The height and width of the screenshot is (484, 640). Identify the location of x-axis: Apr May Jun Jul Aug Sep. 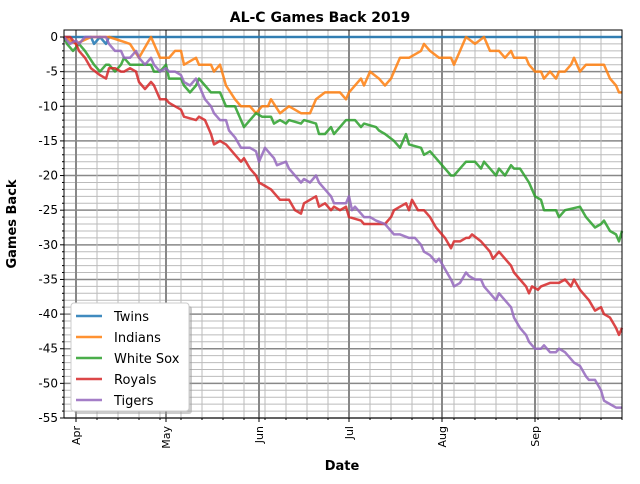
(346, 433).